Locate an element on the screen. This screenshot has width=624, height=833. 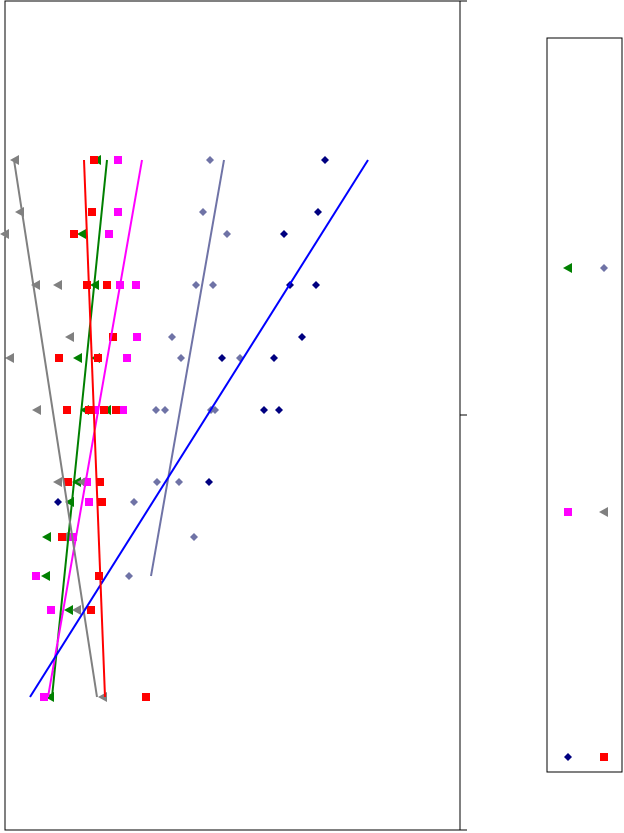
legend is located at coordinates (584, 405).